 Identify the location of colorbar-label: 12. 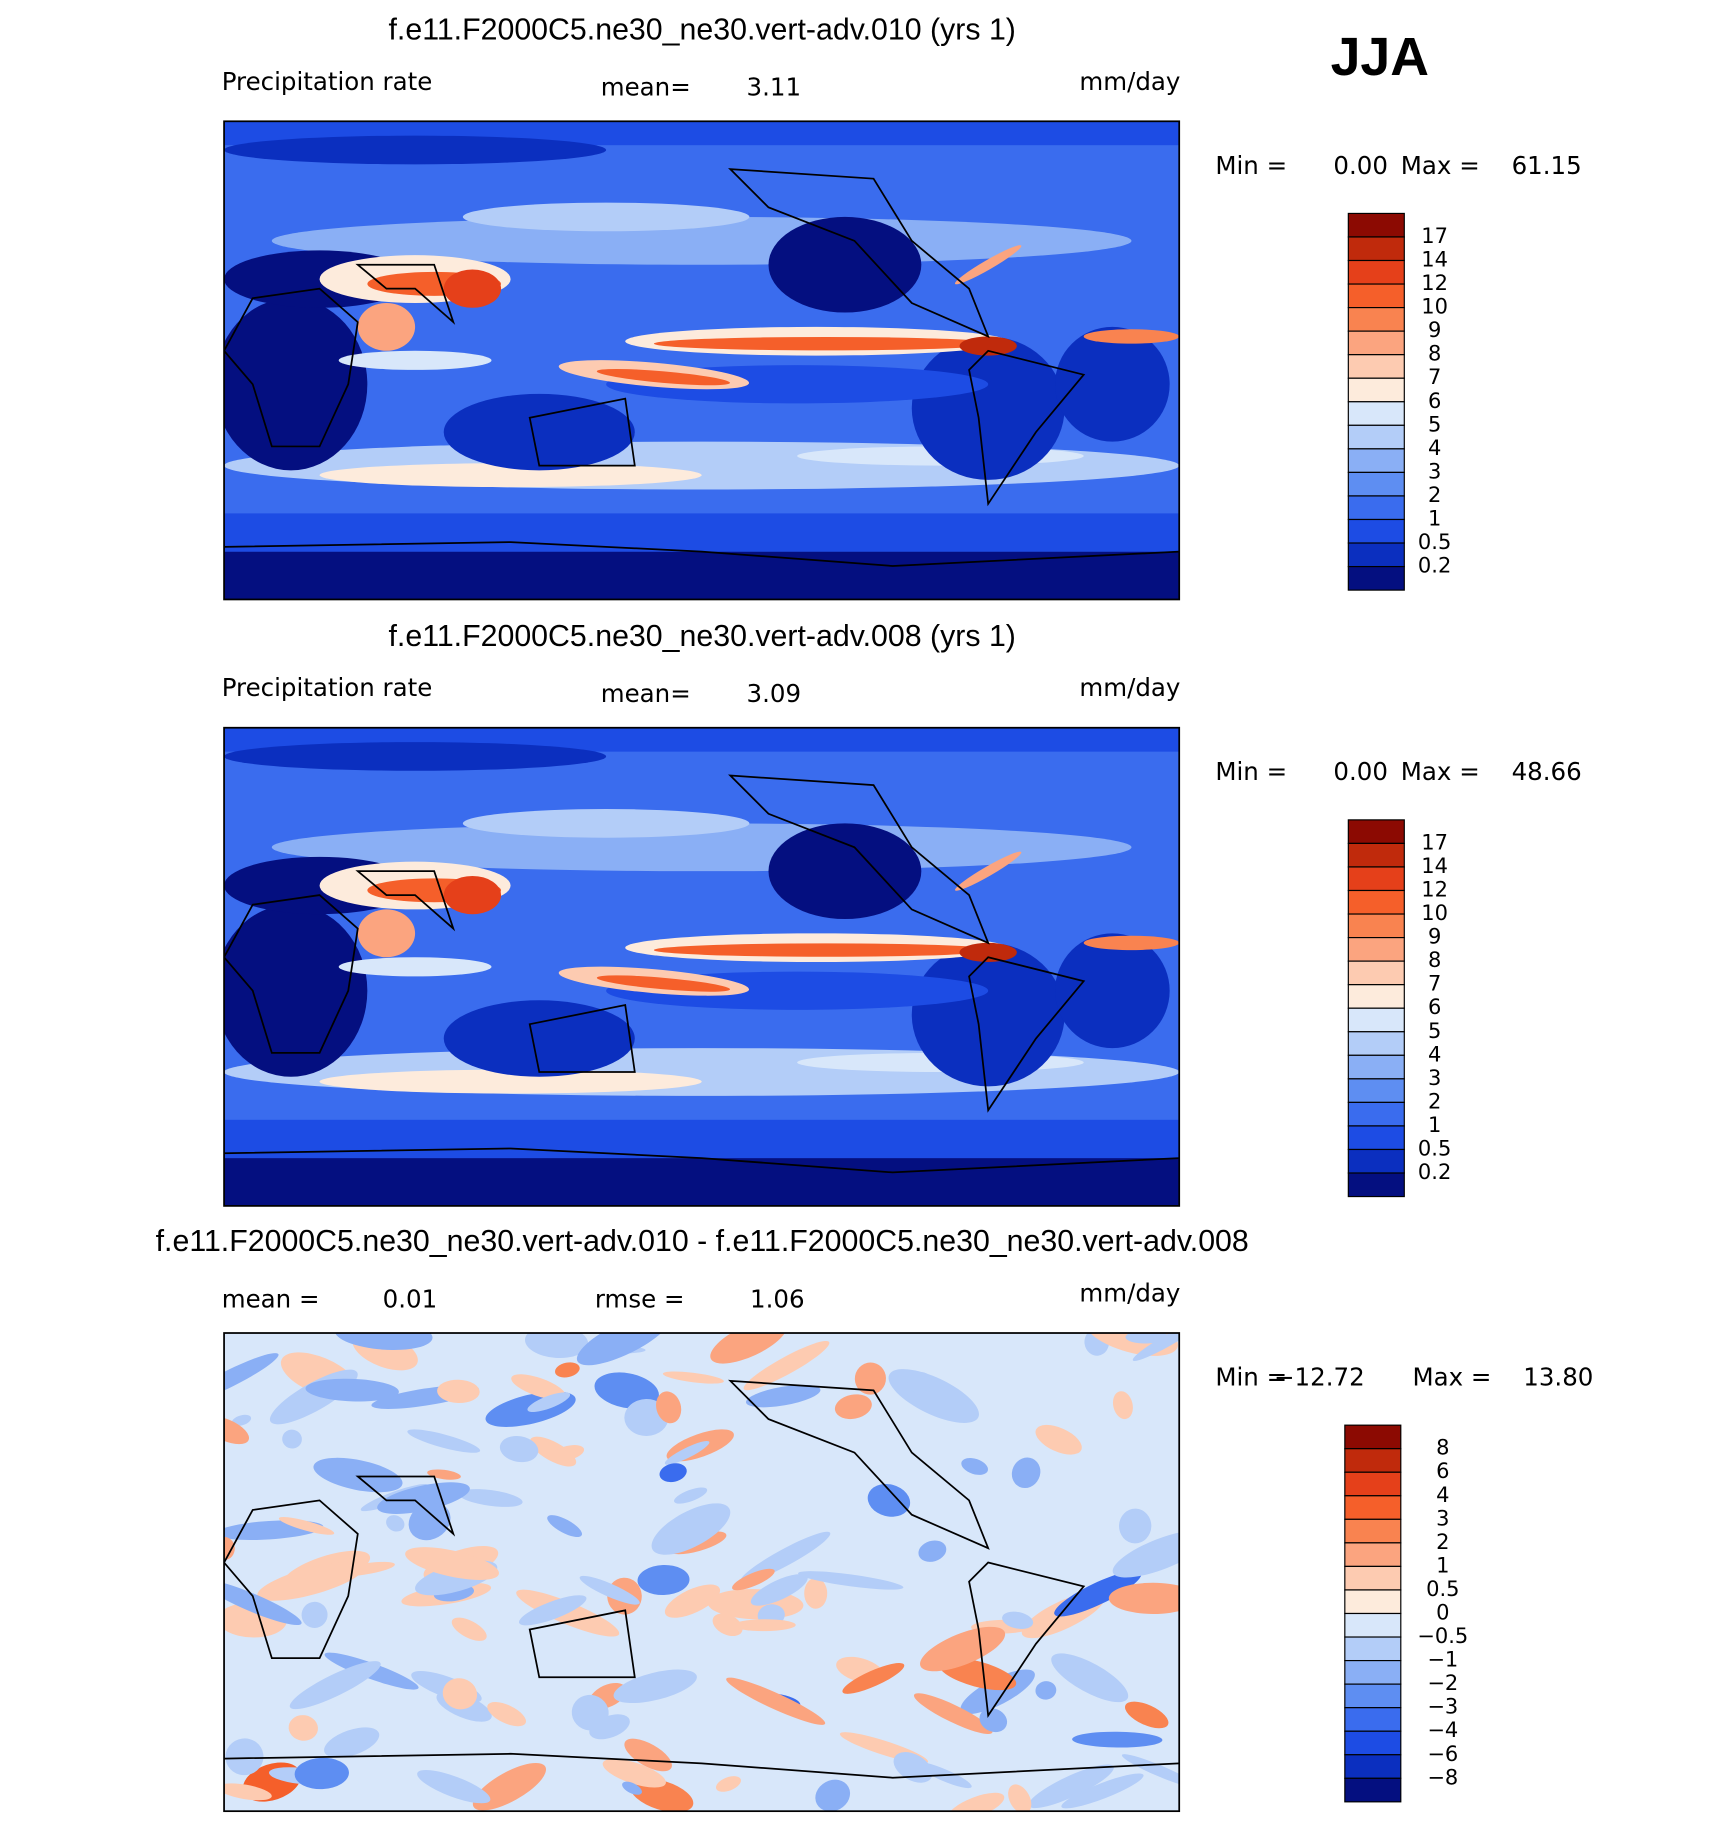
(1434, 283).